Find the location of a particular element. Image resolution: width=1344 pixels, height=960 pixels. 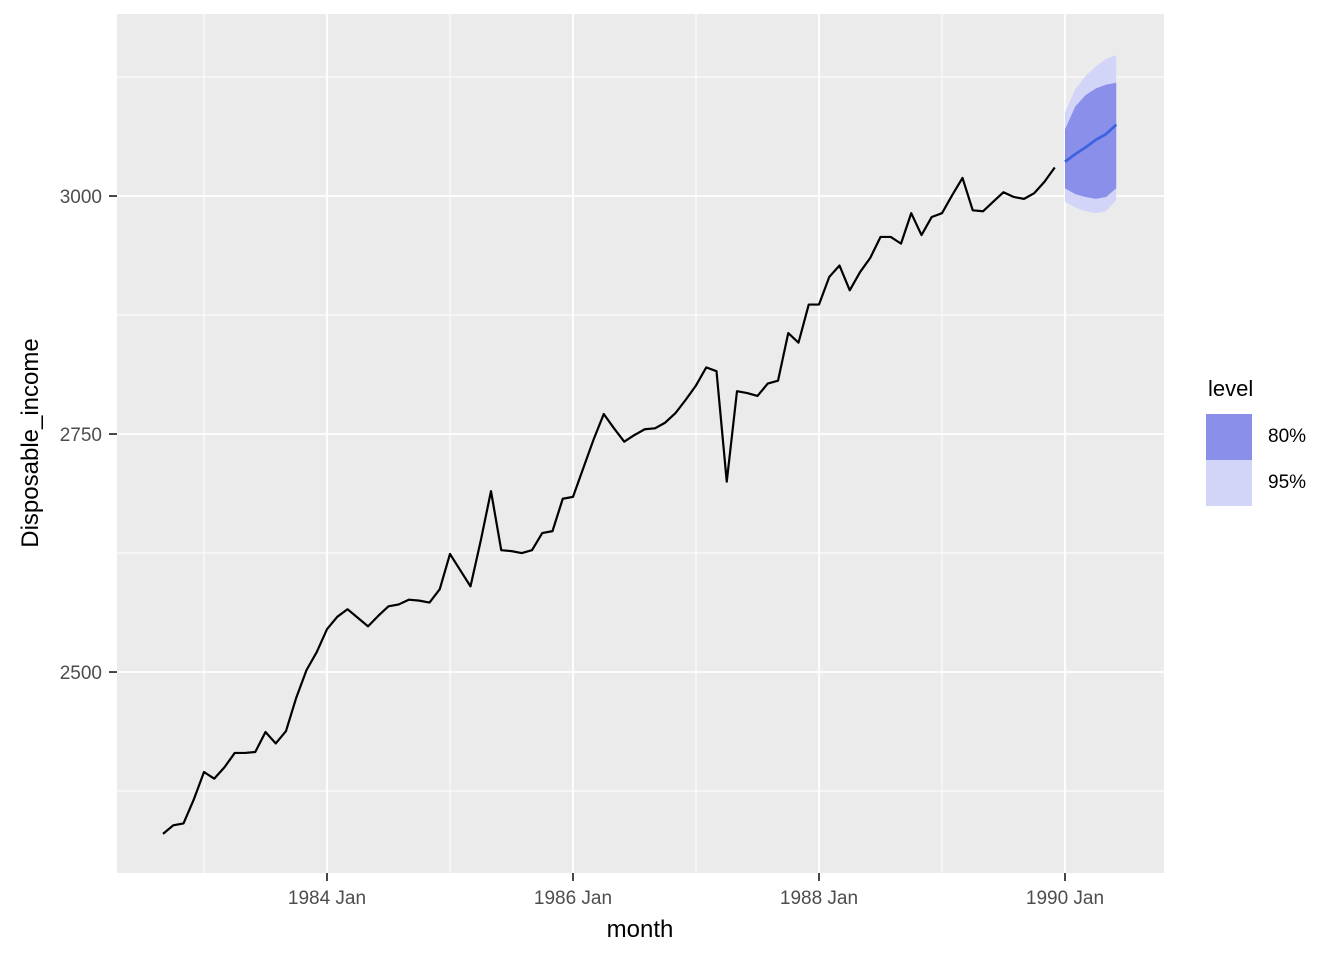

forecast-mean-line is located at coordinates (1091, 143).